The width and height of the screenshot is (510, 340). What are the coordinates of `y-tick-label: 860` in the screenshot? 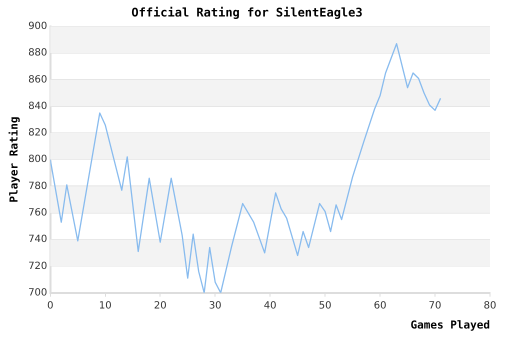 It's located at (38, 80).